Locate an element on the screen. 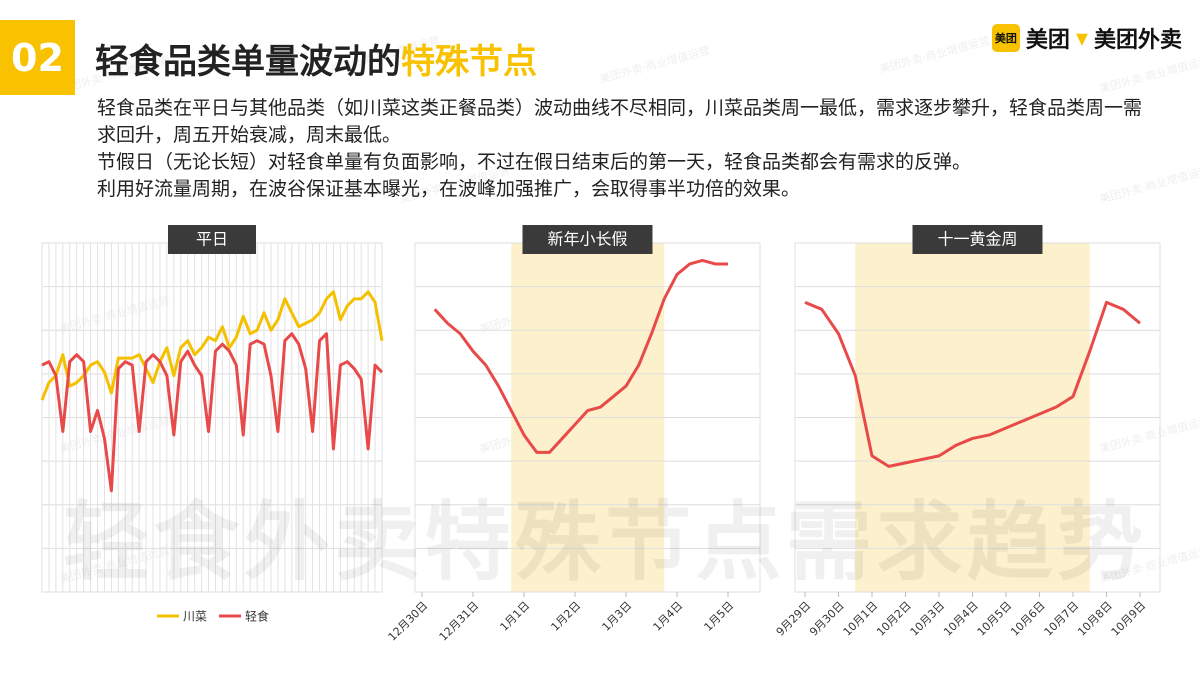  title-highlight: 特殊节点 is located at coordinates (469, 62).